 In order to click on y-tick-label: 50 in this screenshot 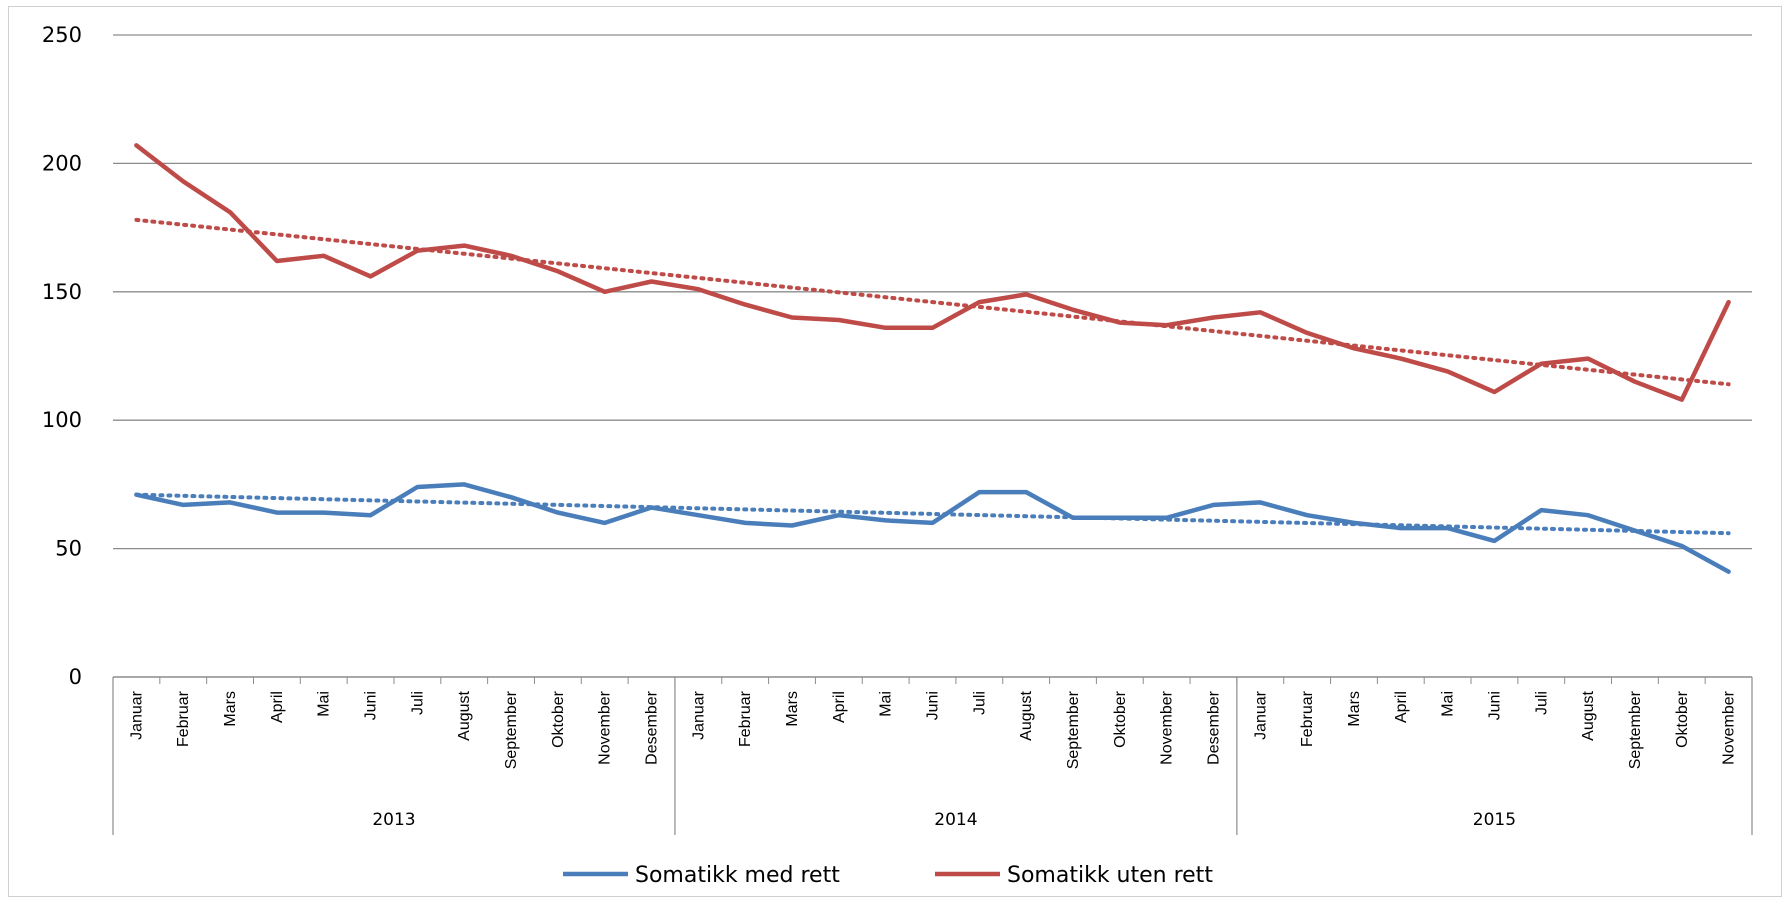, I will do `click(68, 549)`.